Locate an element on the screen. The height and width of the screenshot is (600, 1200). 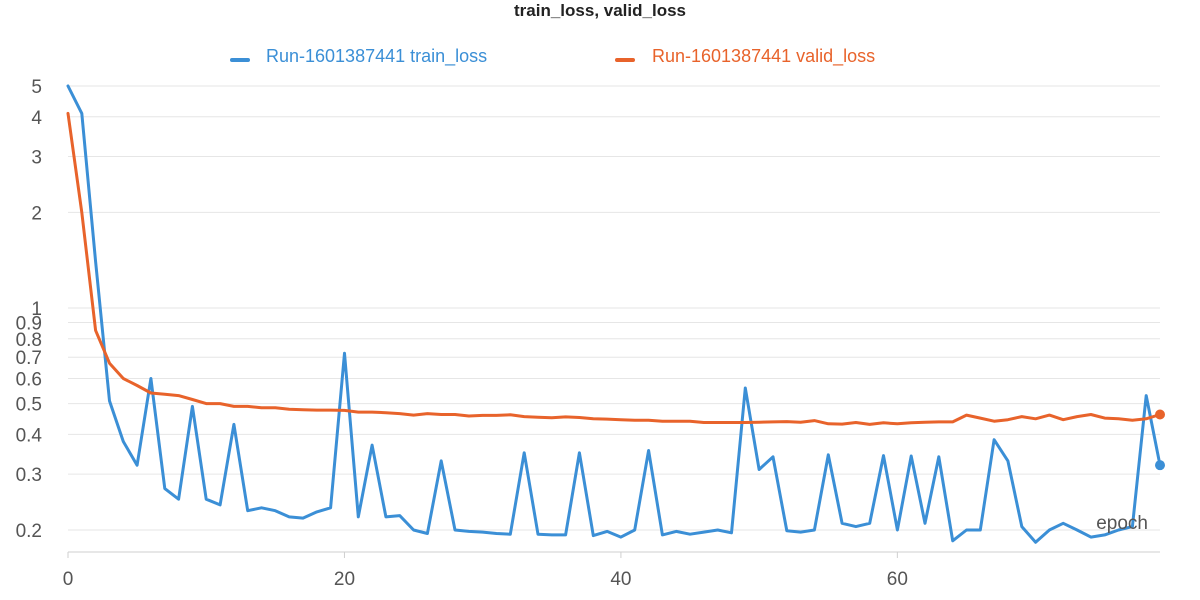
x-tick-label: 60 is located at coordinates (897, 579).